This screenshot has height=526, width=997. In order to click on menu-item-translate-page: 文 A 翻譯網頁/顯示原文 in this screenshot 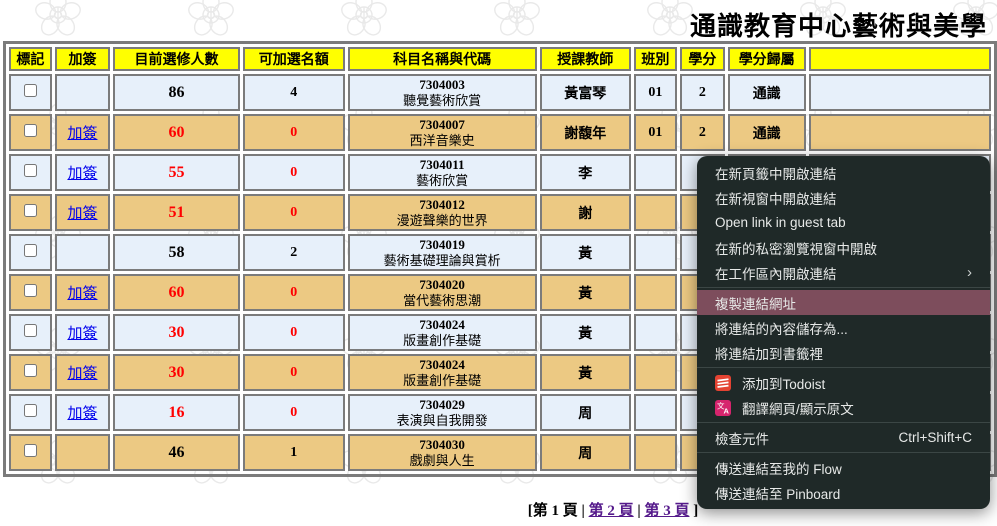, I will do `click(784, 408)`.